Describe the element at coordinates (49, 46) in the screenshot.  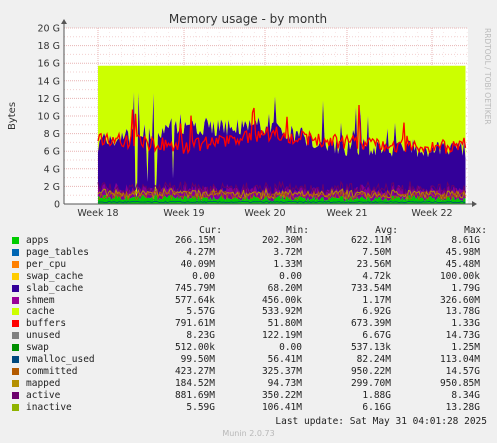
I see `y-tick-label: 18 G` at that location.